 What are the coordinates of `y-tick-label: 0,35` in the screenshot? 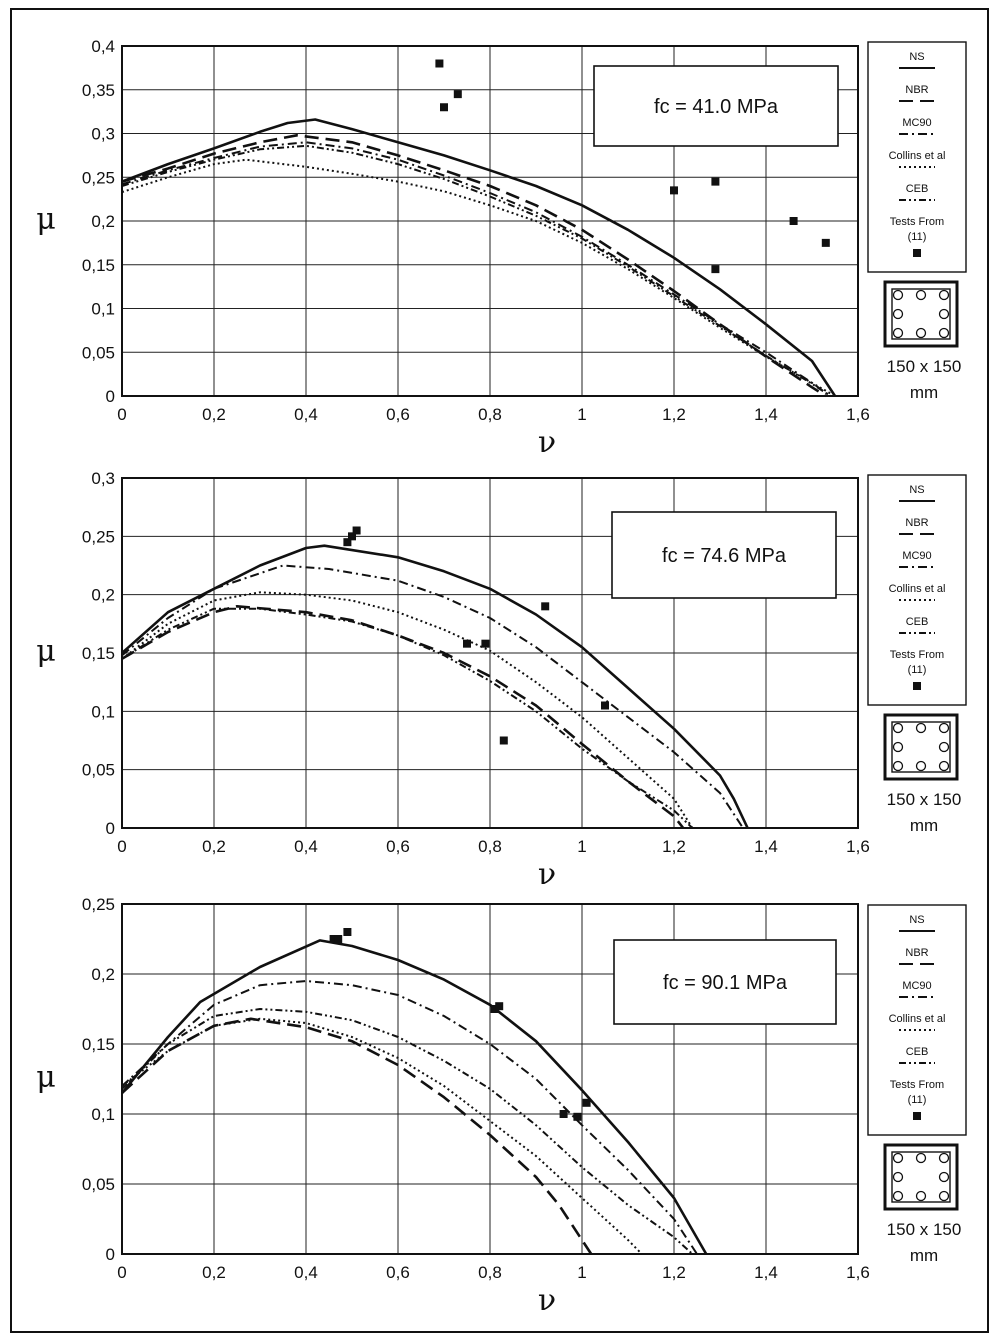 It's located at (98, 90).